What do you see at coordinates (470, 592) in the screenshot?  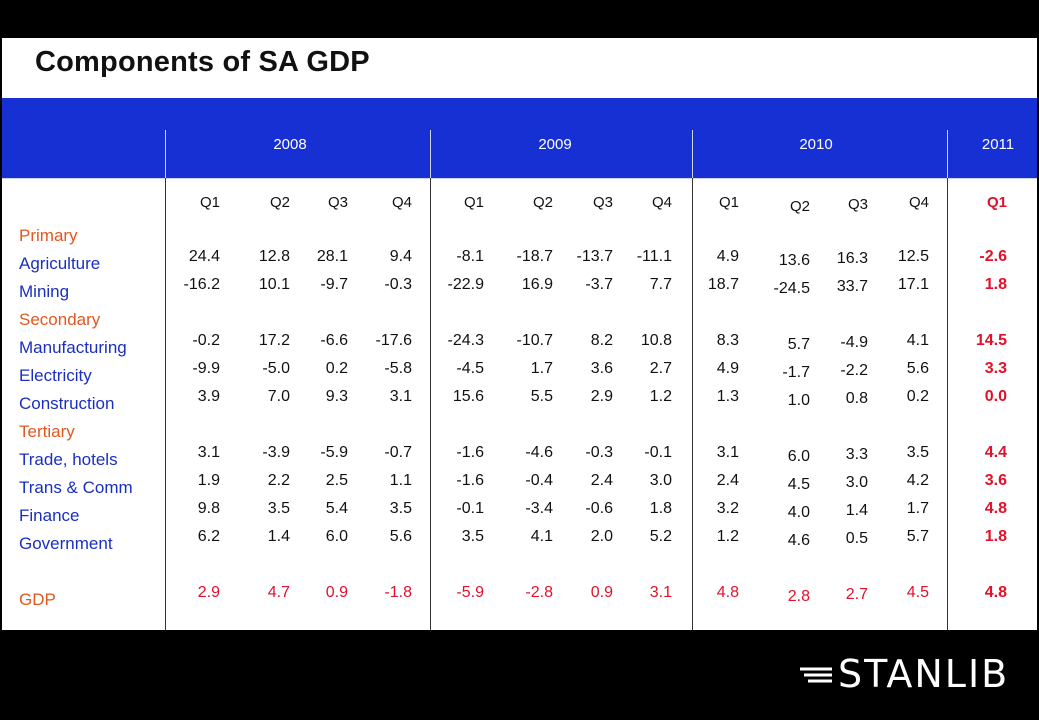 I see `table-cell: -5.9` at bounding box center [470, 592].